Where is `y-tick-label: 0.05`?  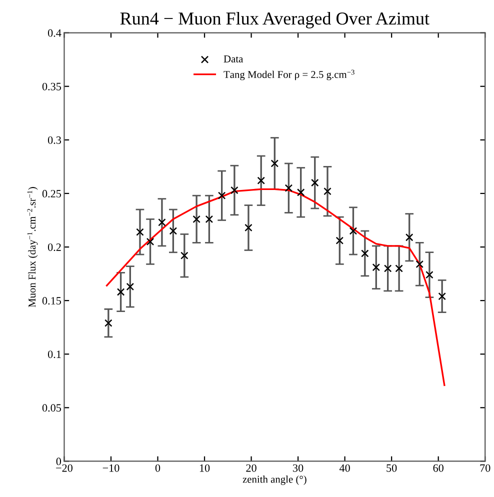 y-tick-label: 0.05 is located at coordinates (52, 408).